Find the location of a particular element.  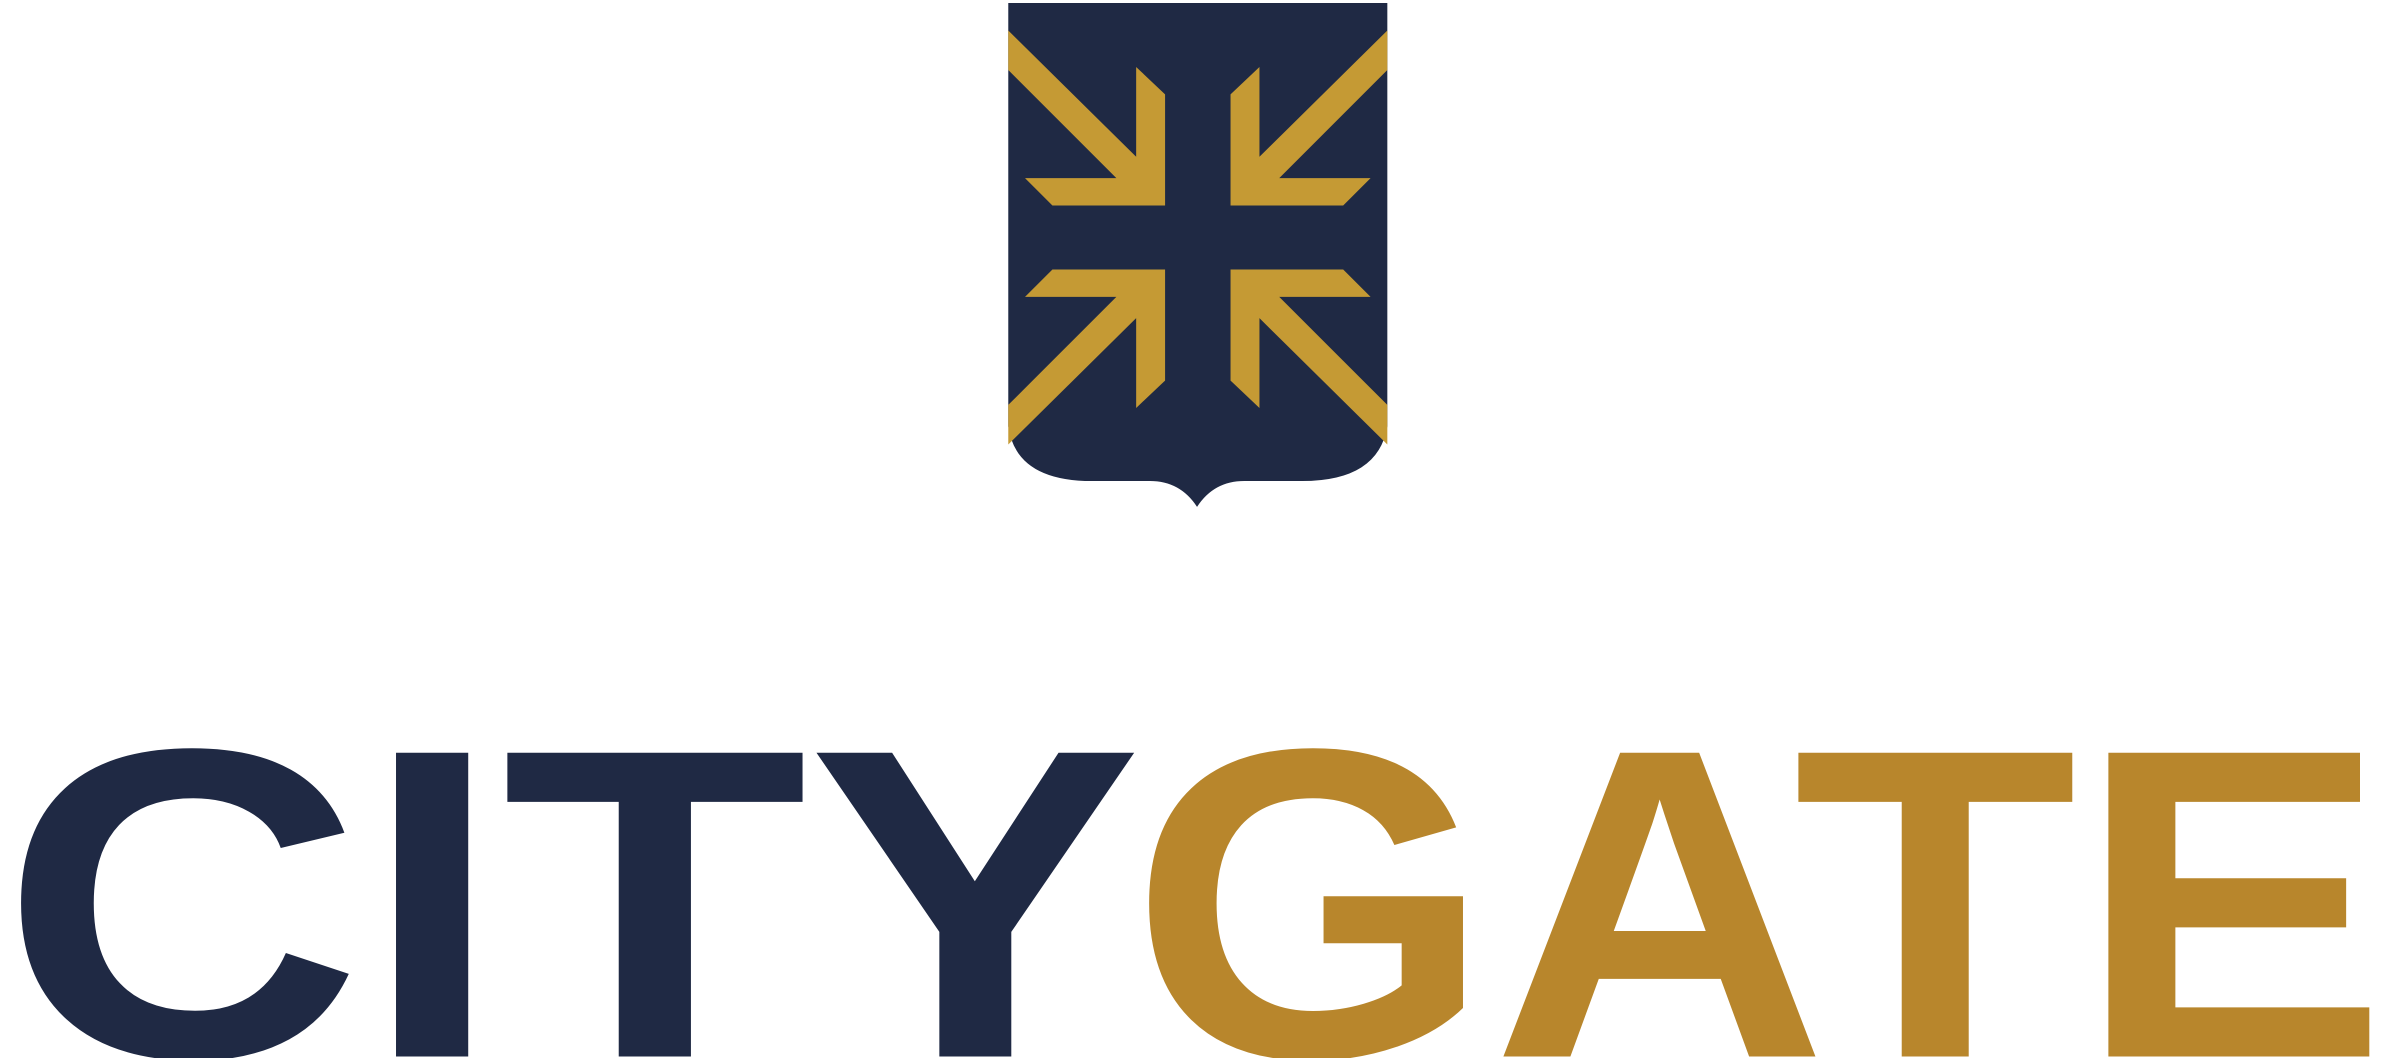

shield-body is located at coordinates (1198, 255).